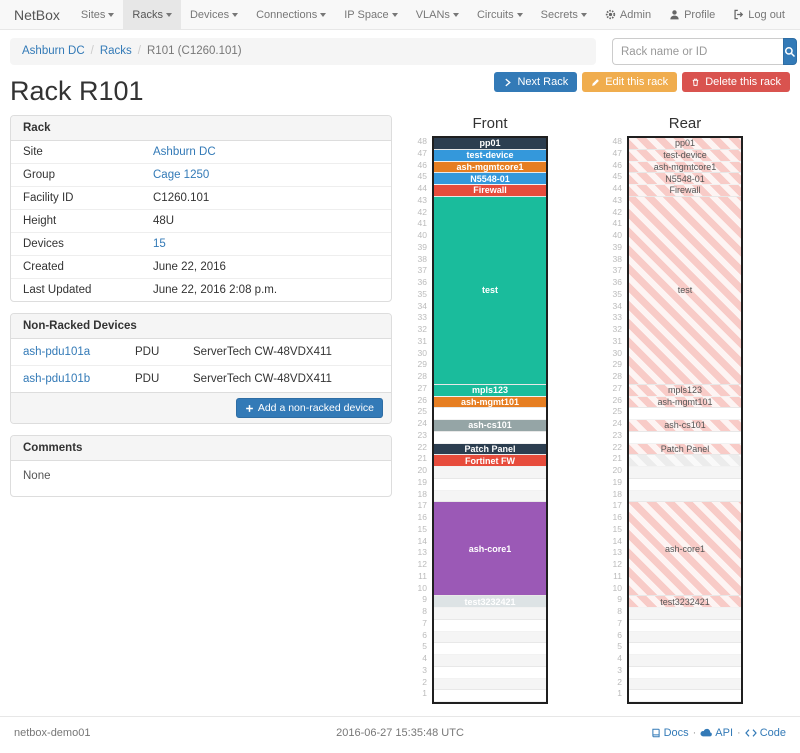 Image resolution: width=800 pixels, height=753 pixels. I want to click on attribute-value-link: 15, so click(159, 244).